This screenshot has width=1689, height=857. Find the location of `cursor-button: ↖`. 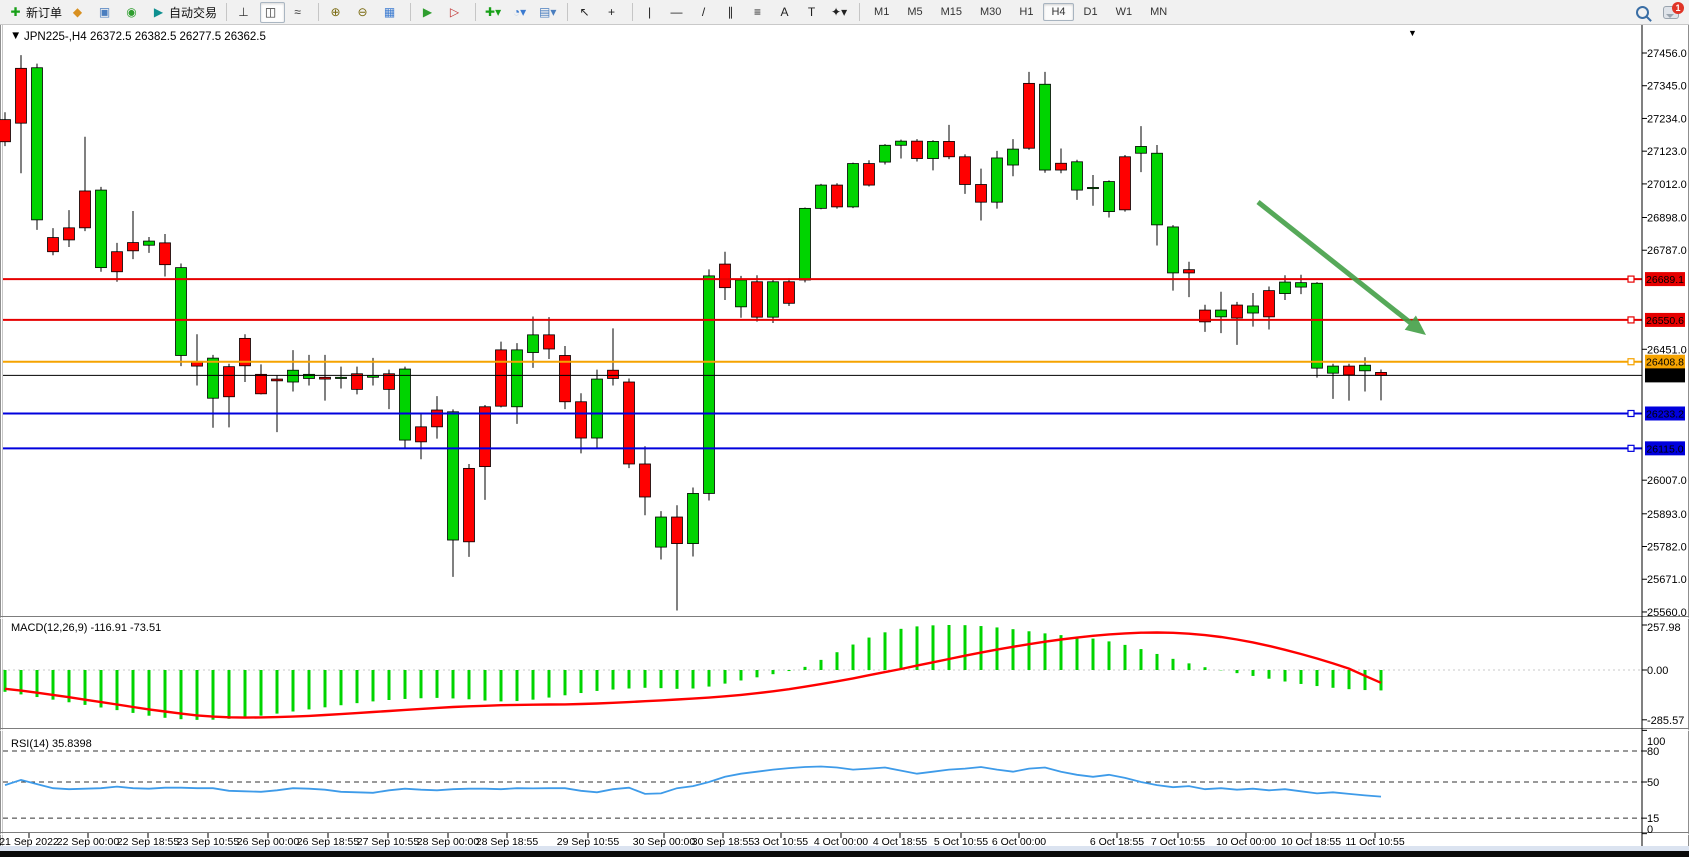

cursor-button: ↖ is located at coordinates (586, 12).